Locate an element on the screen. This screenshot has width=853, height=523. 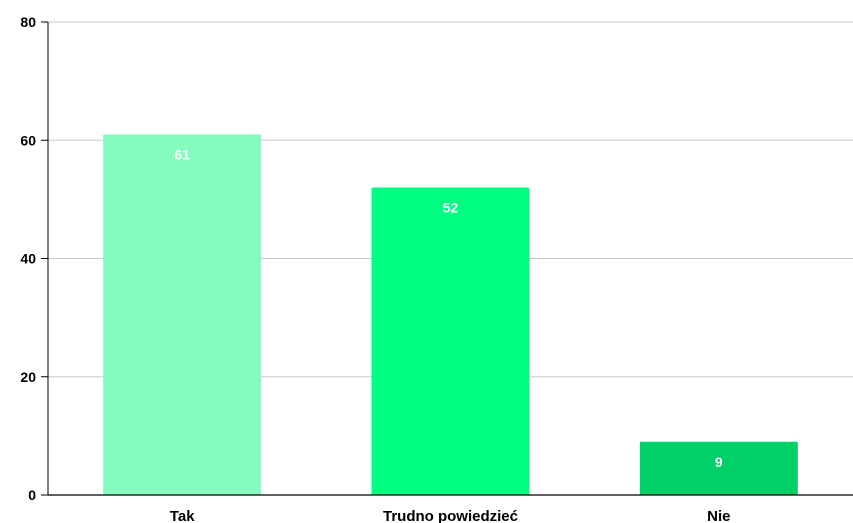
y-tick-label: 80 is located at coordinates (28, 22).